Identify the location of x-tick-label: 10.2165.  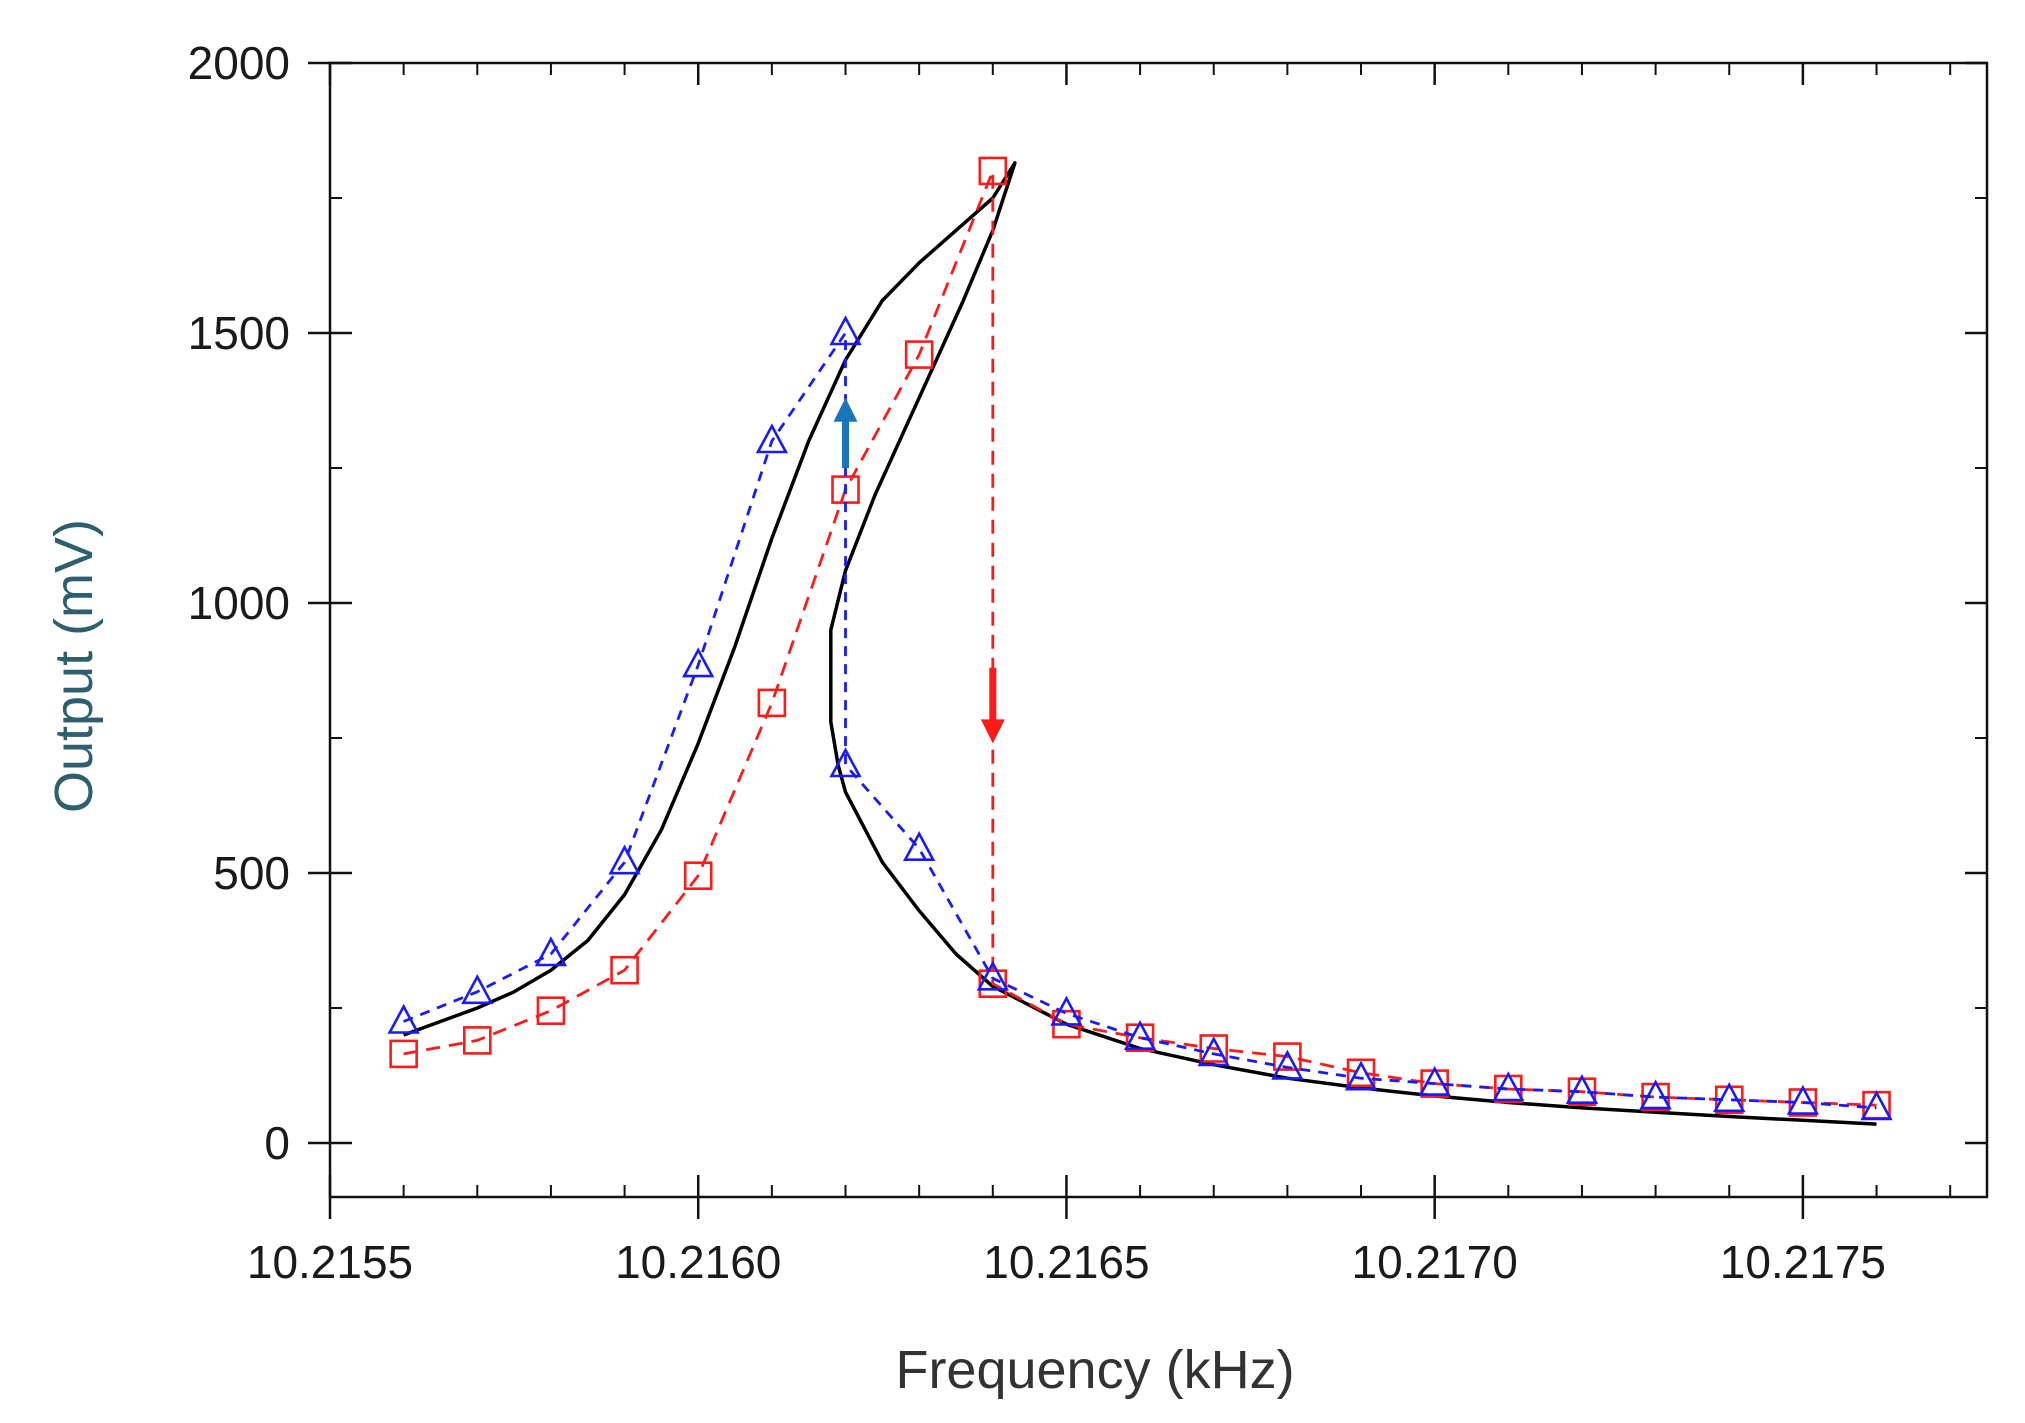
(1066, 1262).